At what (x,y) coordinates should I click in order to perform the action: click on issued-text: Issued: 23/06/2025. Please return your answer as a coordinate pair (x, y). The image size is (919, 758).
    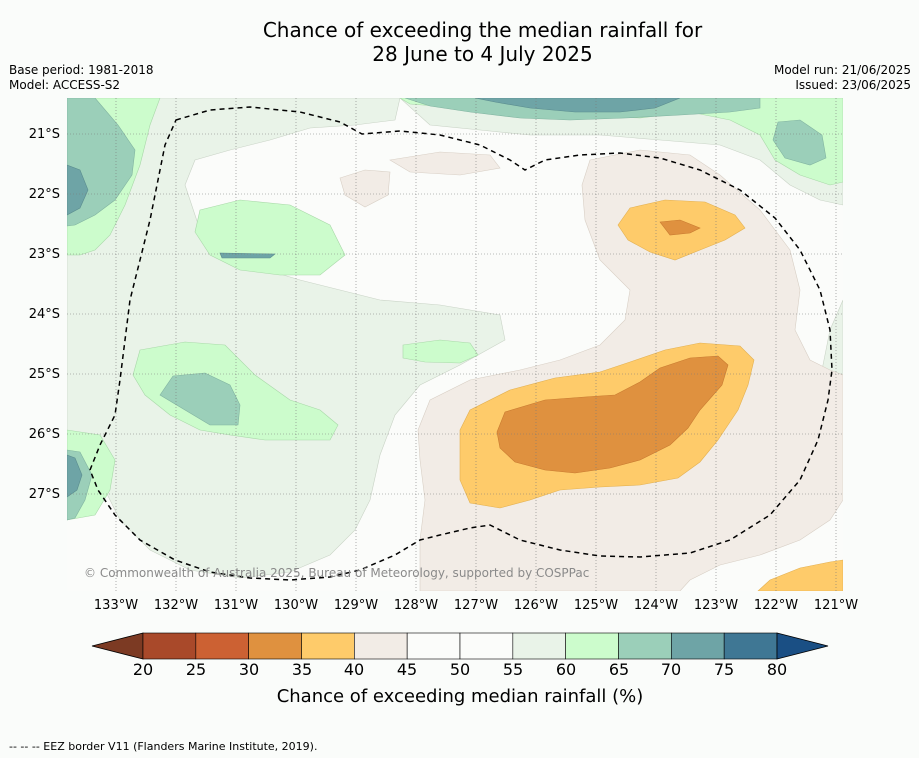
    Looking at the image, I should click on (853, 85).